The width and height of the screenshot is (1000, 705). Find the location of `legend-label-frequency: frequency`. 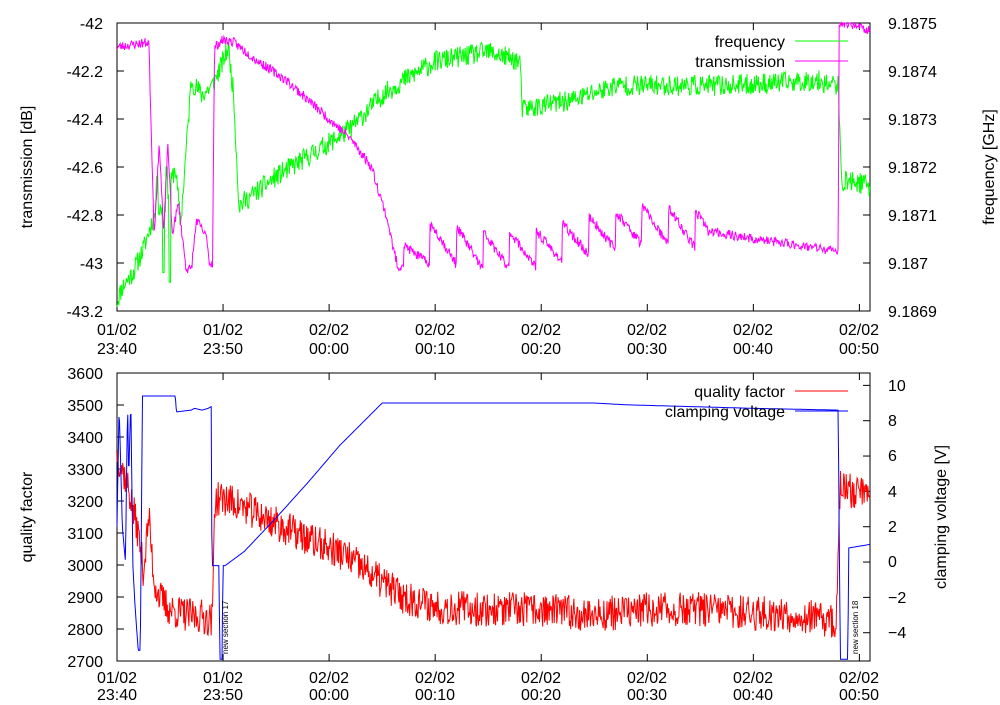

legend-label-frequency: frequency is located at coordinates (750, 42).